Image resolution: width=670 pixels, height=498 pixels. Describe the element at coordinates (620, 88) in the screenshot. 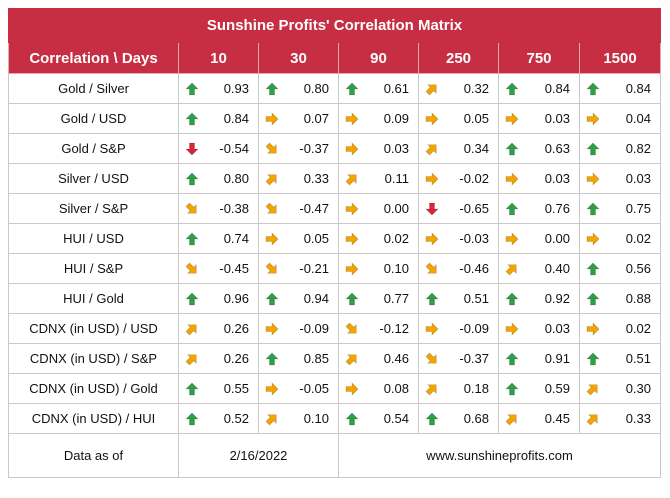

I see `correlation-cell: 0.84` at that location.